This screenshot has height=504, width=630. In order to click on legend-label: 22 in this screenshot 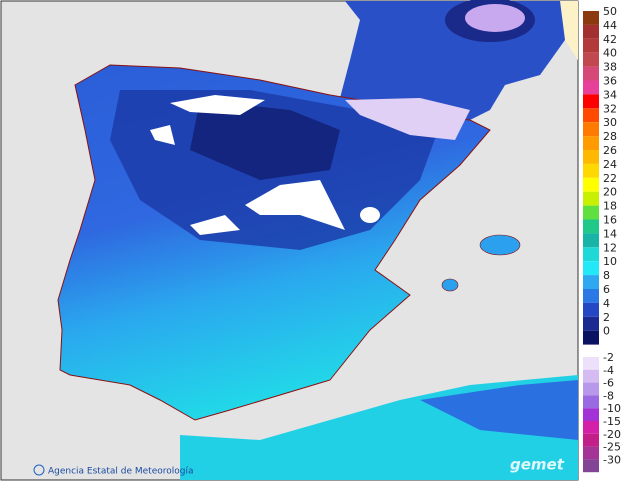, I will do `click(610, 178)`.